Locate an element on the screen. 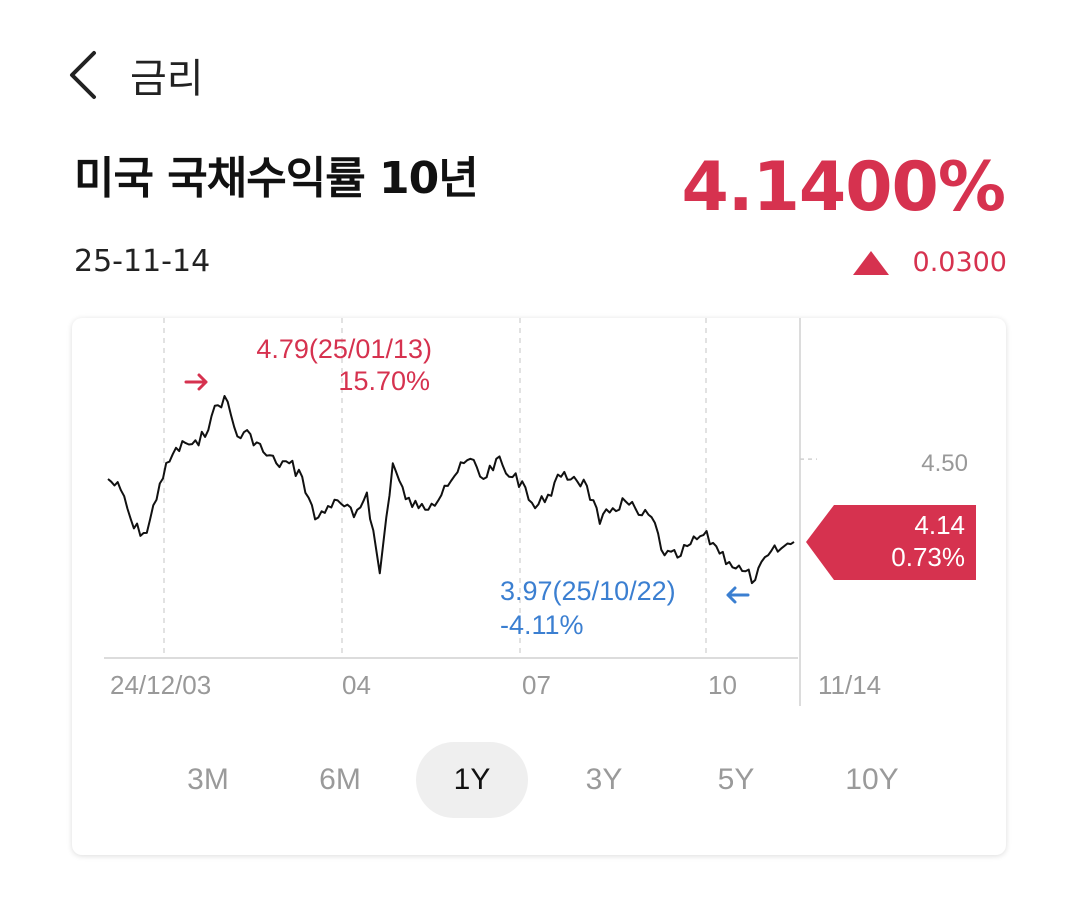 This screenshot has width=1079, height=897. y-tick-label: 4.50 is located at coordinates (944, 463).